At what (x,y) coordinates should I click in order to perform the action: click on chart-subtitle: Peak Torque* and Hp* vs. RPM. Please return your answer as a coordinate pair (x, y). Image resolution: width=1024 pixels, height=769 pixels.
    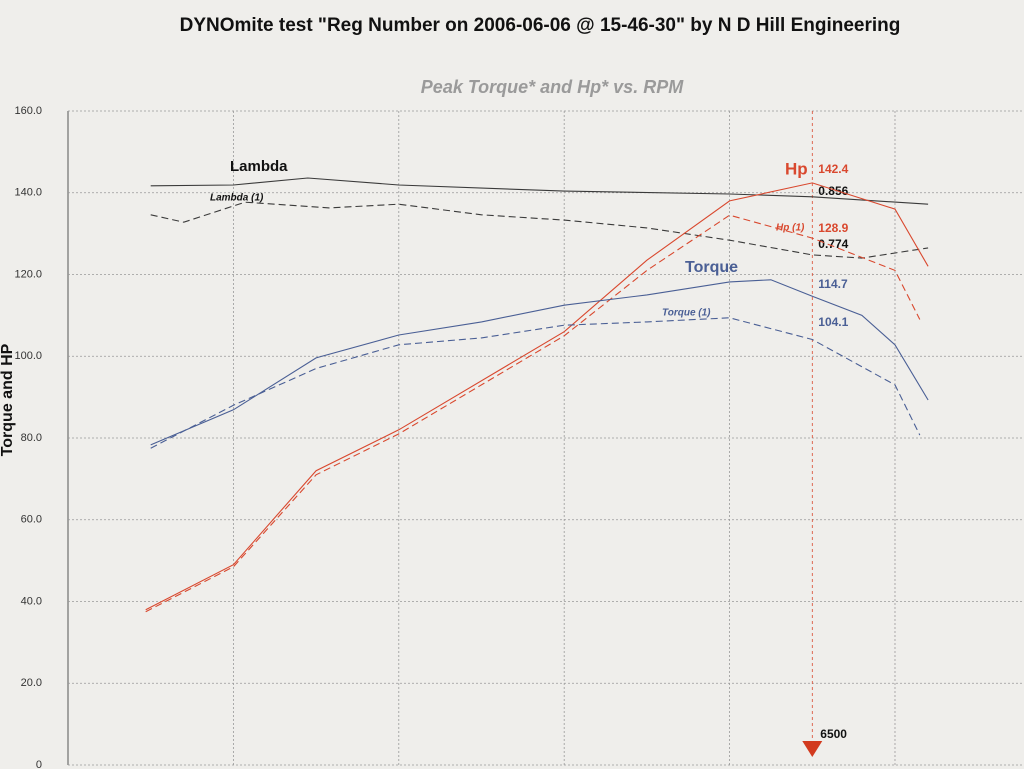
    Looking at the image, I should click on (552, 87).